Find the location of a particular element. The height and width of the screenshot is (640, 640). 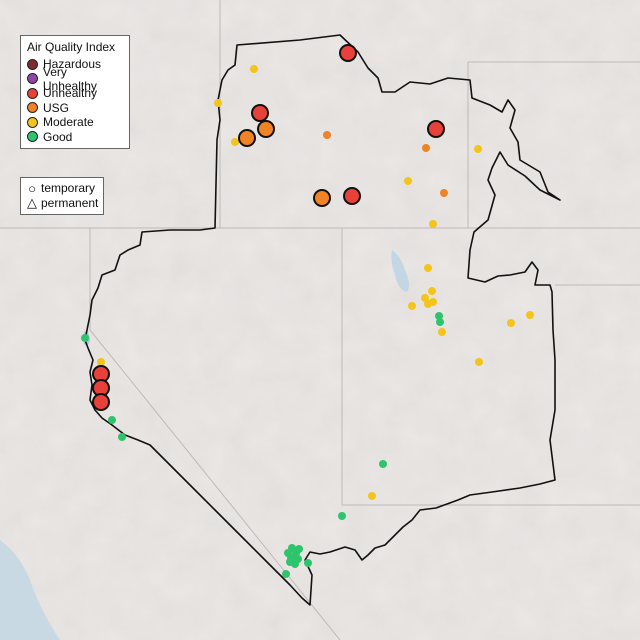

legend-label: Very Unhealthy is located at coordinates (69, 78).